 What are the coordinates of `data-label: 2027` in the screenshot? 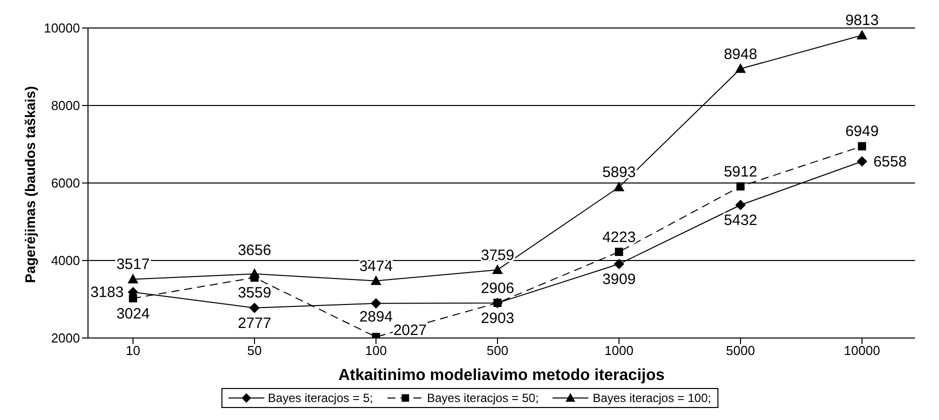 It's located at (410, 330).